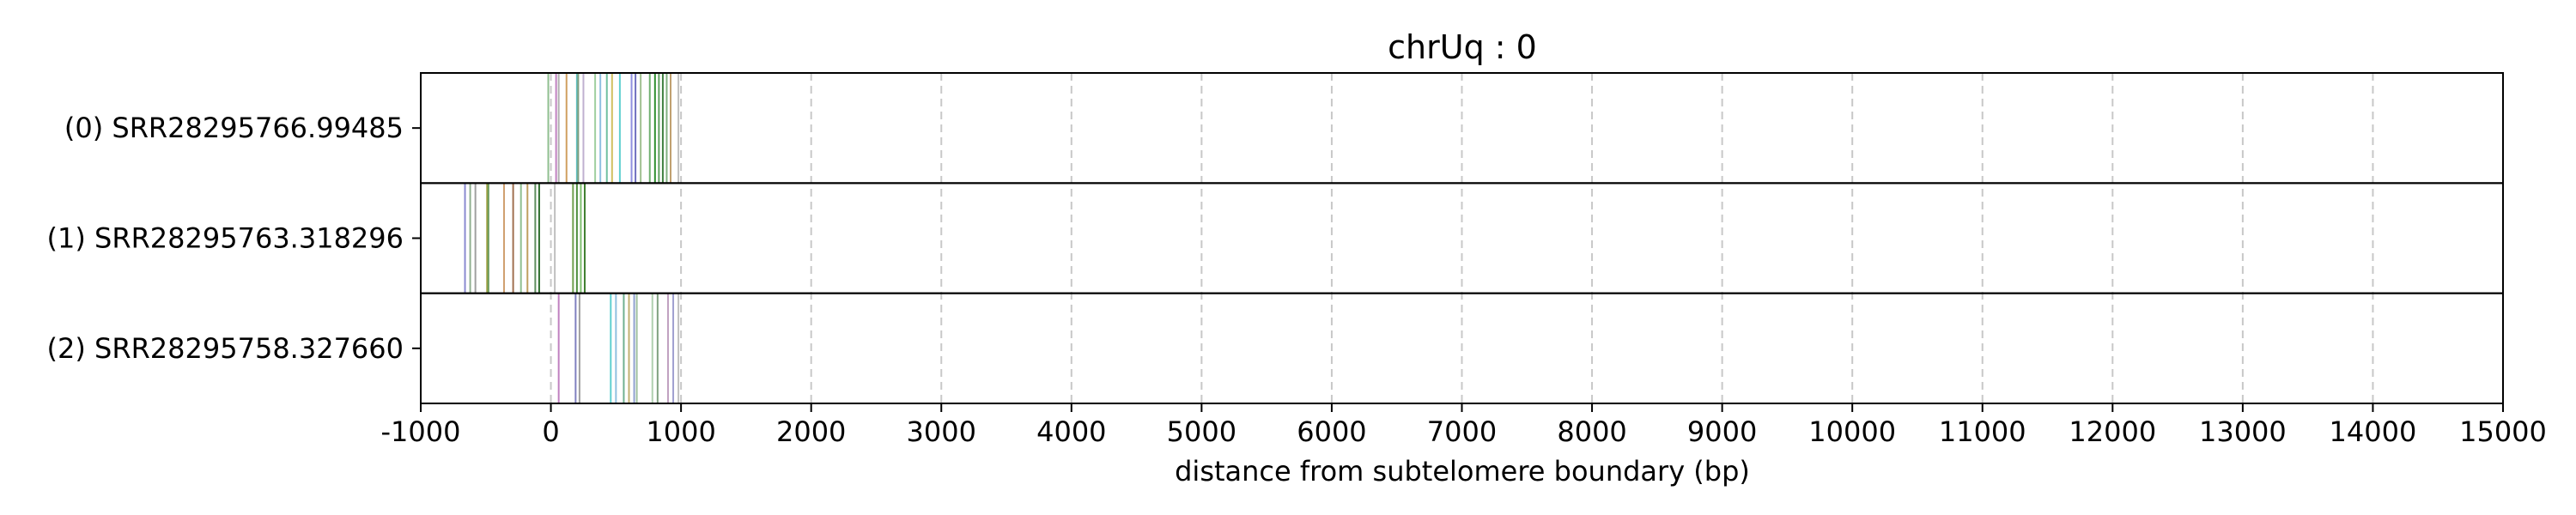 The image size is (2576, 515). Describe the element at coordinates (2243, 431) in the screenshot. I see `x-tick-label: 13000` at that location.